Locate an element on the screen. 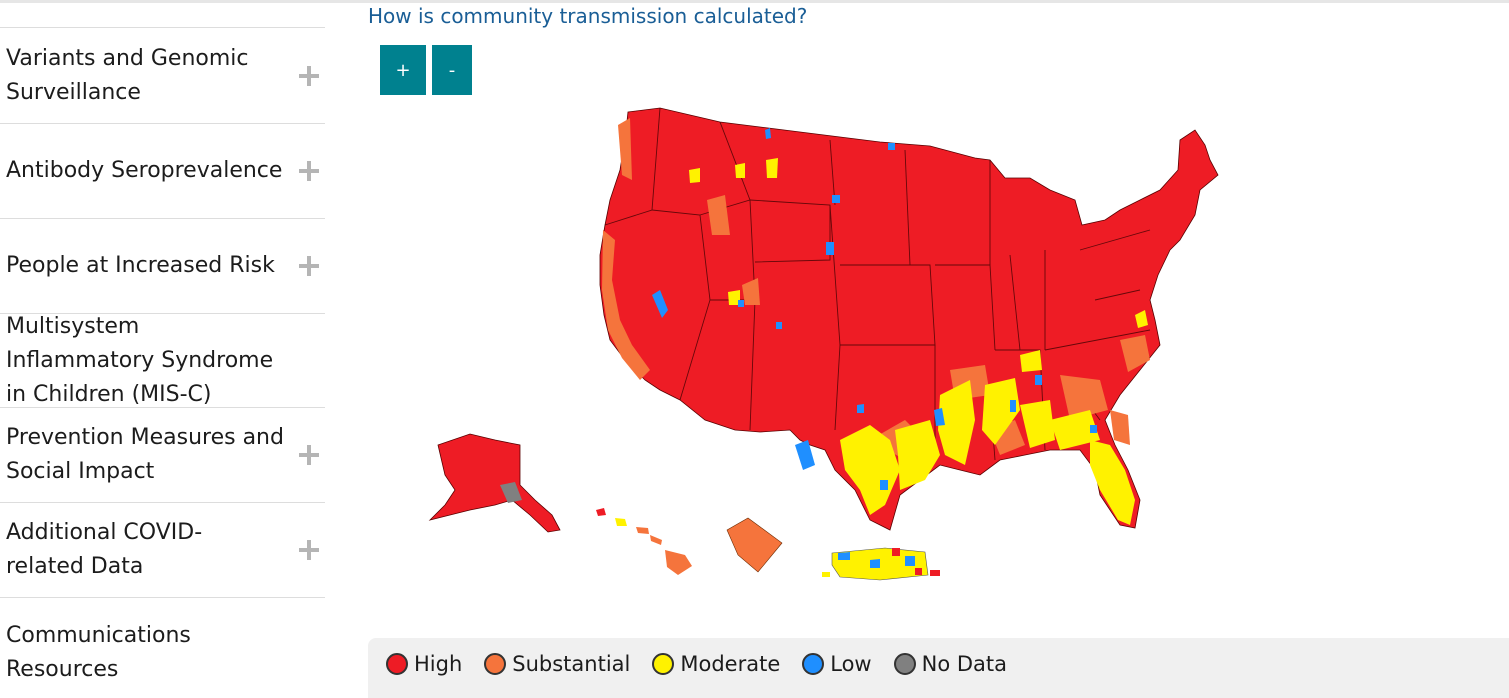  sidebar-item-variants: Variants and Genomic Surveillance is located at coordinates (162, 75).